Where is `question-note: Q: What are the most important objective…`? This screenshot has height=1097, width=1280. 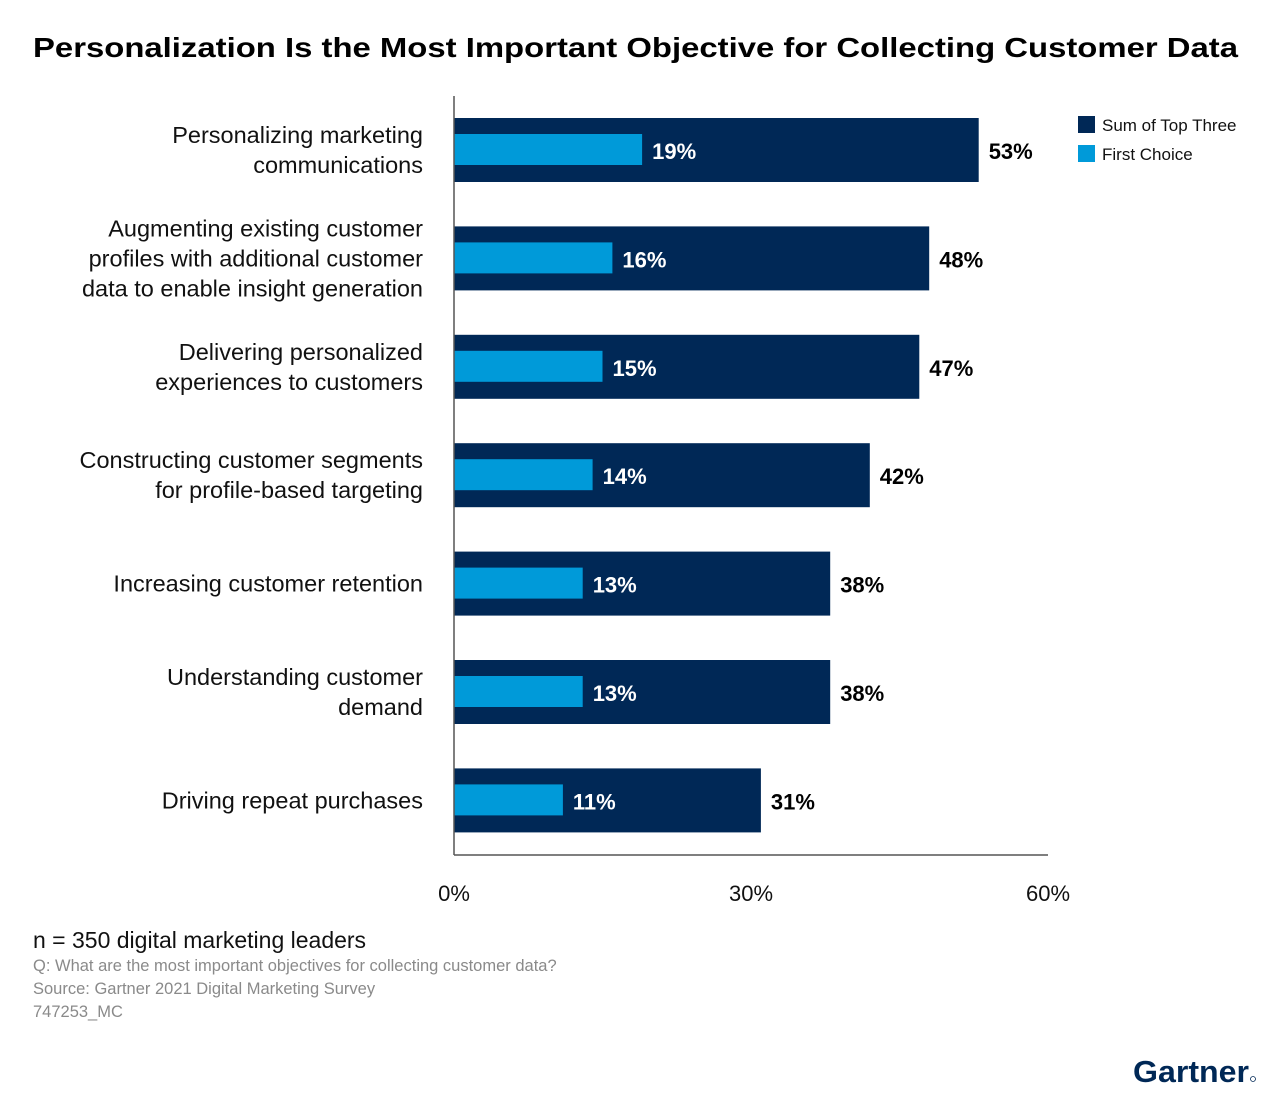
question-note: Q: What are the most important objective… is located at coordinates (295, 966).